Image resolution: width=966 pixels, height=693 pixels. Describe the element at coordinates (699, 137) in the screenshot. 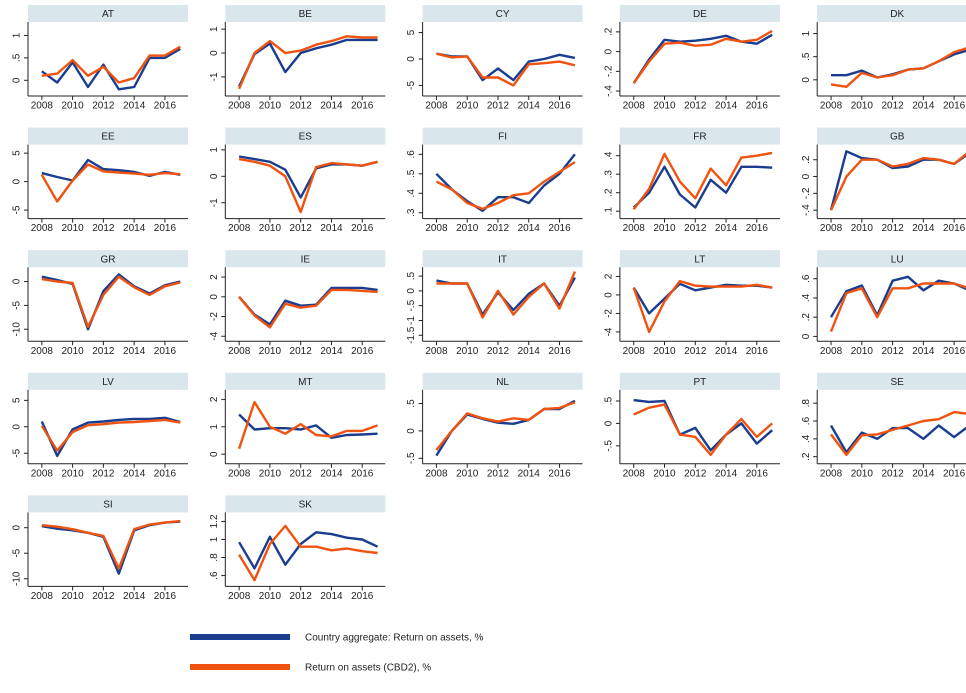

I see `panel-title: FR` at that location.